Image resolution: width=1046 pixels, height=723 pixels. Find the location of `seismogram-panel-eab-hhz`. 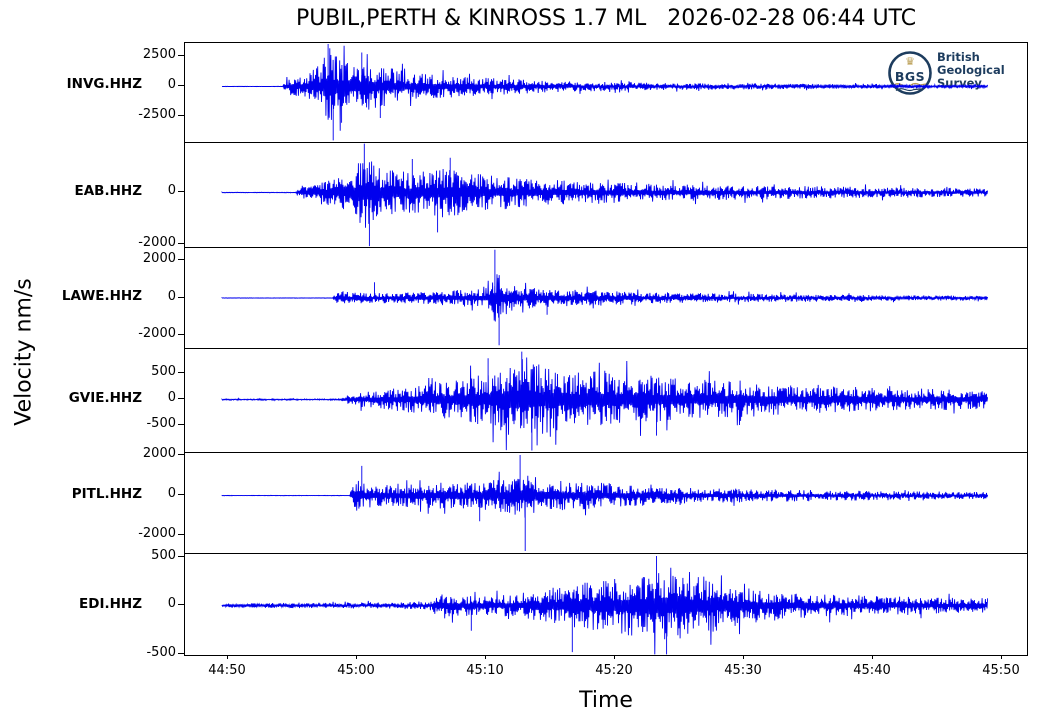

seismogram-panel-eab-hhz is located at coordinates (606, 194).